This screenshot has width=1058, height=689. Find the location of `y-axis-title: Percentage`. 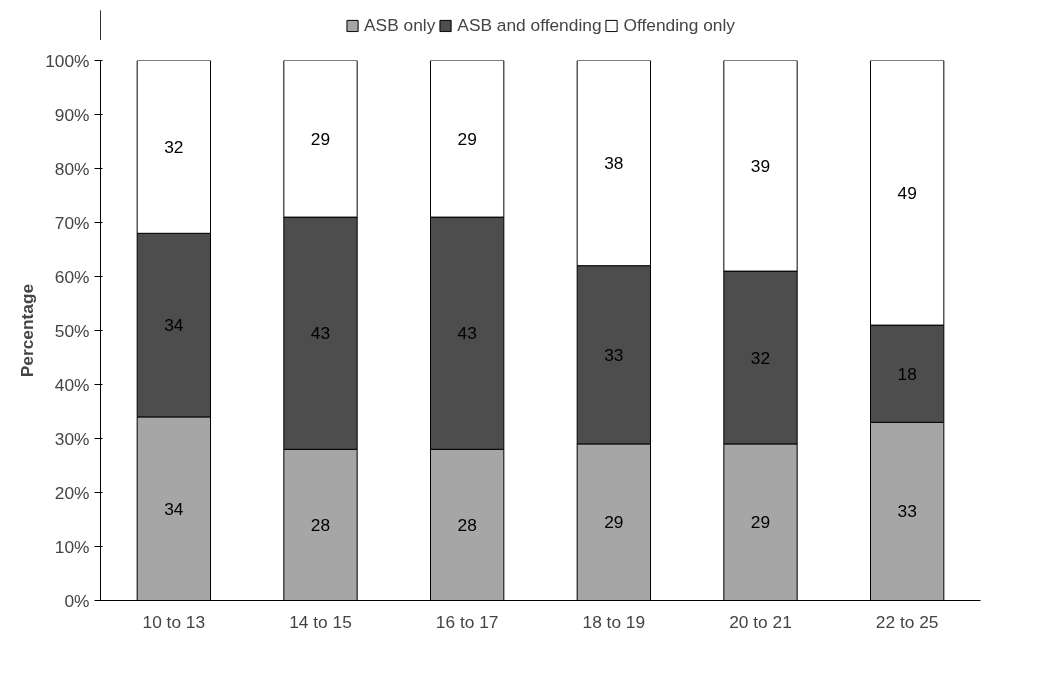

y-axis-title: Percentage is located at coordinates (27, 330).